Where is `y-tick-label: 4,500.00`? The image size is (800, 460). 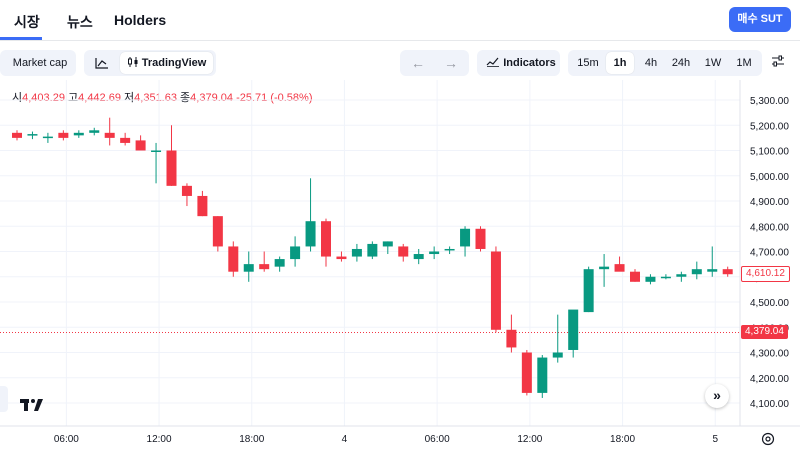
y-tick-label: 4,500.00 is located at coordinates (769, 303).